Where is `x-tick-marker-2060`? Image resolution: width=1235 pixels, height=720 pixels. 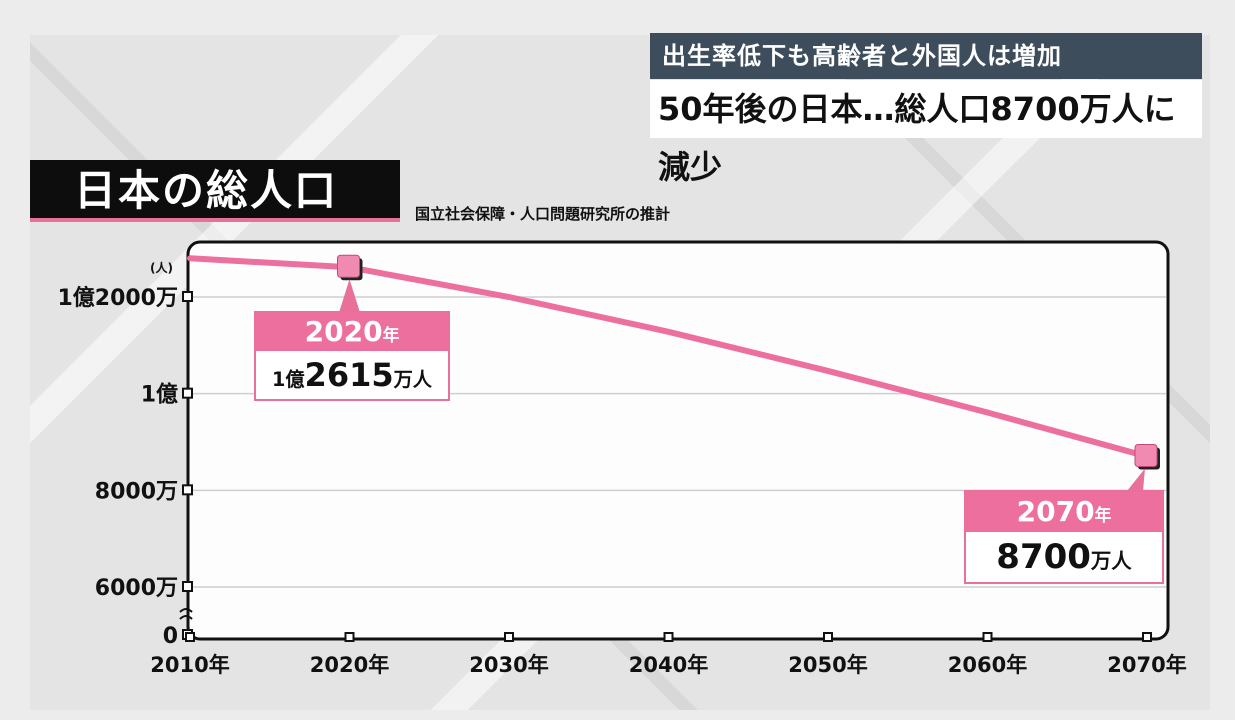
x-tick-marker-2060 is located at coordinates (987, 637).